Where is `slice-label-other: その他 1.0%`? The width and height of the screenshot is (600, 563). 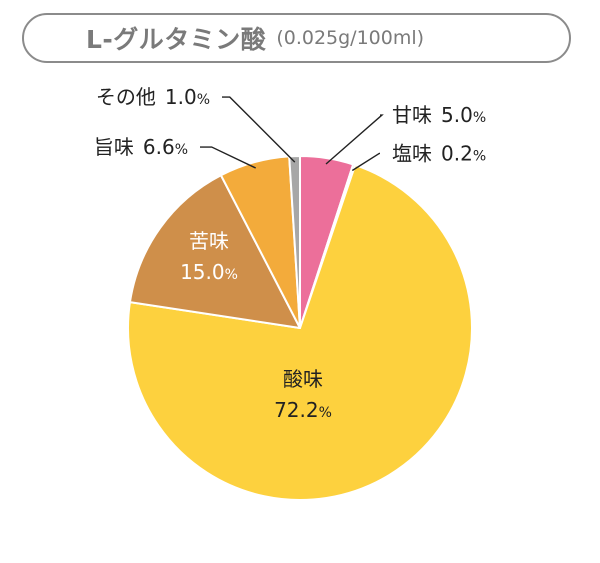 slice-label-other: その他 1.0% is located at coordinates (153, 97).